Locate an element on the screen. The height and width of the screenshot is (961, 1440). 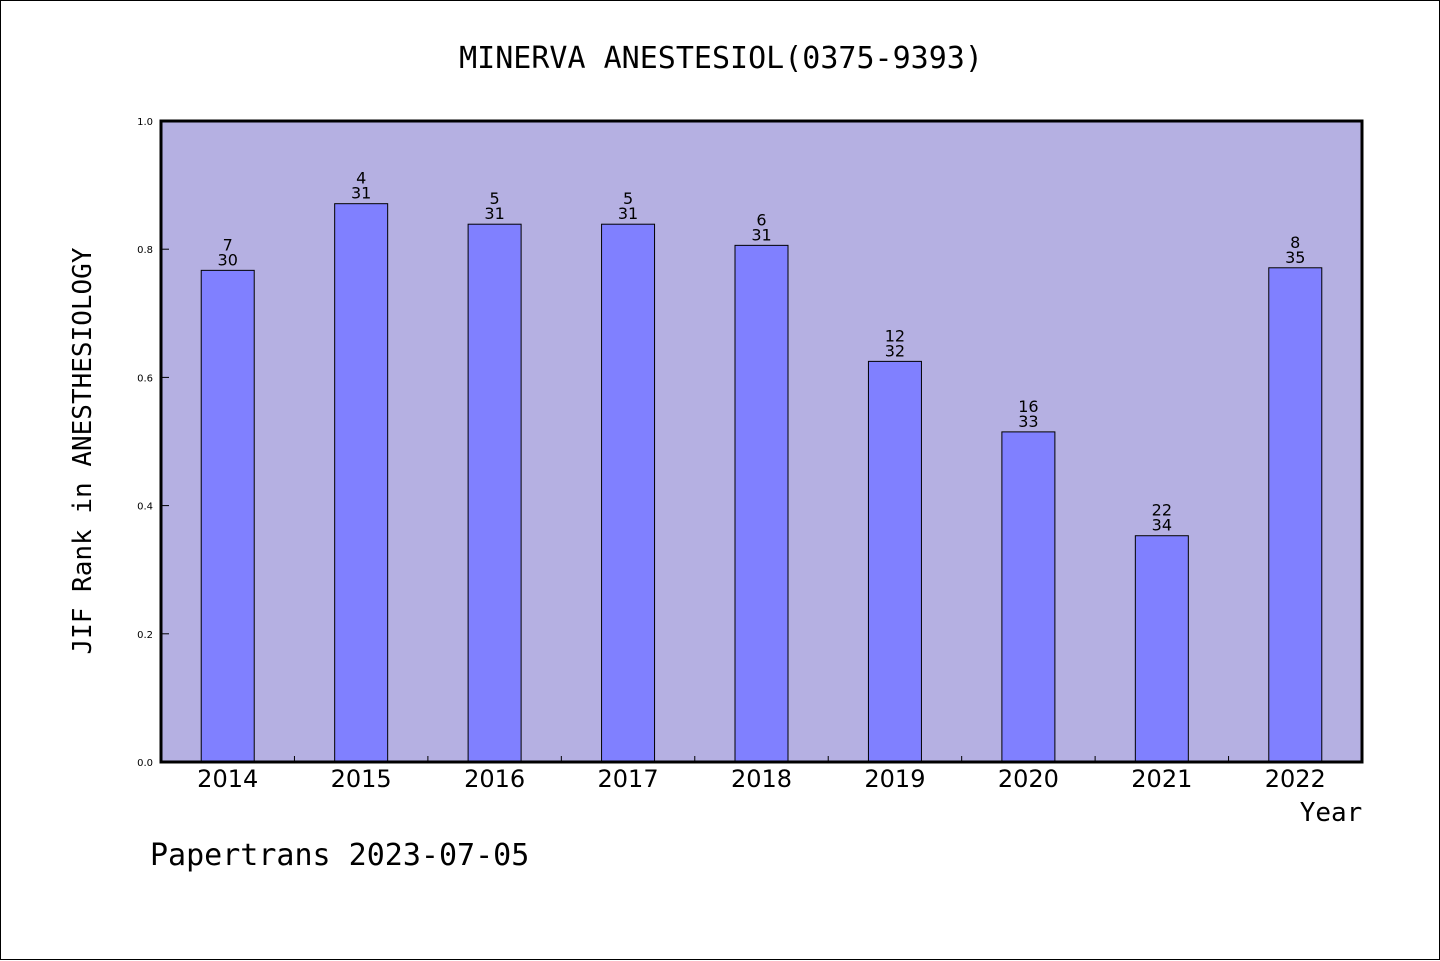
bar-rank-label: 8 is located at coordinates (1295, 242).